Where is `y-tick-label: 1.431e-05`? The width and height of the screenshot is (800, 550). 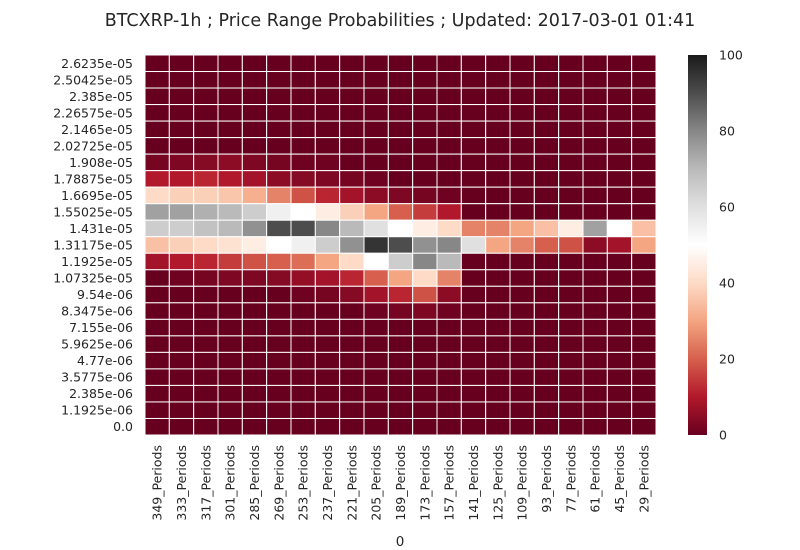
y-tick-label: 1.431e-05 is located at coordinates (101, 228).